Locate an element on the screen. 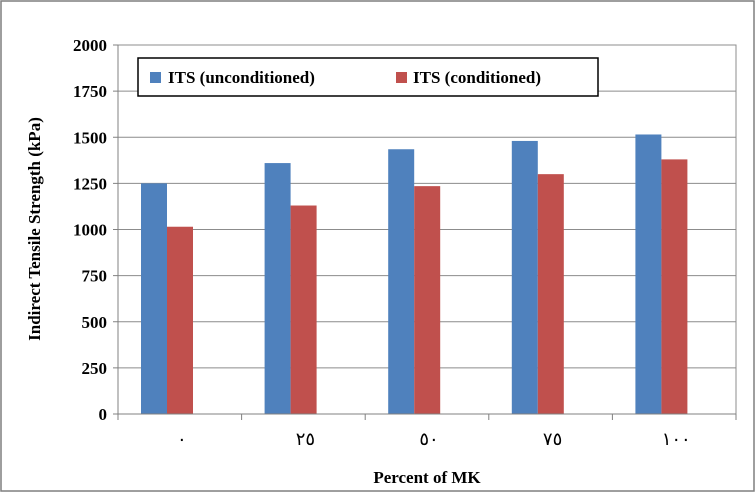  y-tick-label: 750 is located at coordinates (95, 276).